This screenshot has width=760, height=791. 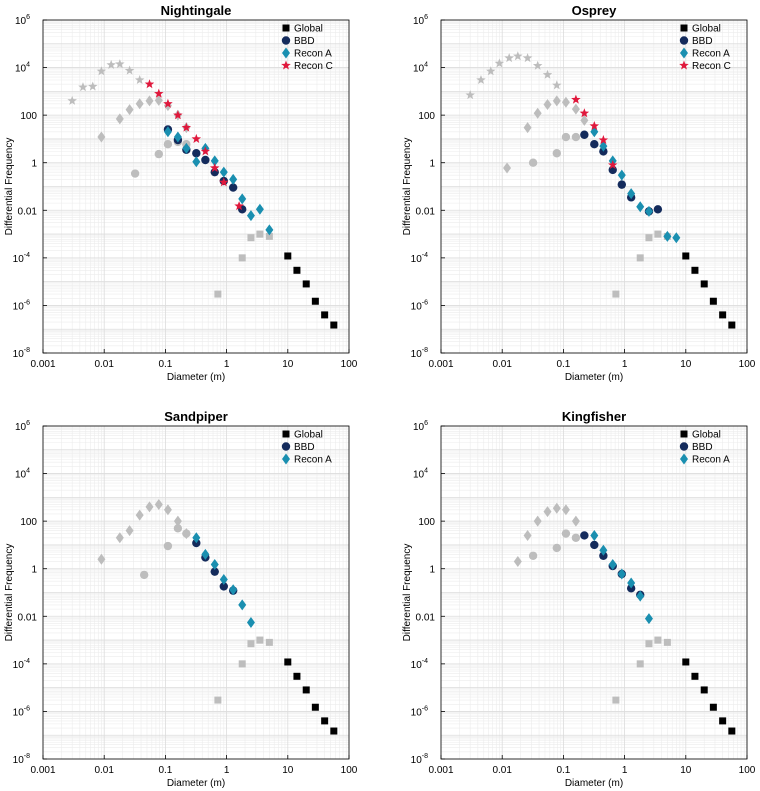 What do you see at coordinates (711, 66) in the screenshot?
I see `legend-label: Recon C` at bounding box center [711, 66].